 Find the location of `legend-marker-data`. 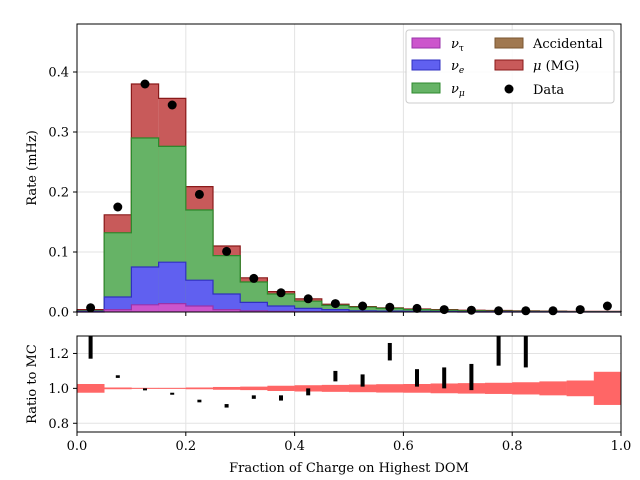

legend-marker-data is located at coordinates (509, 89).